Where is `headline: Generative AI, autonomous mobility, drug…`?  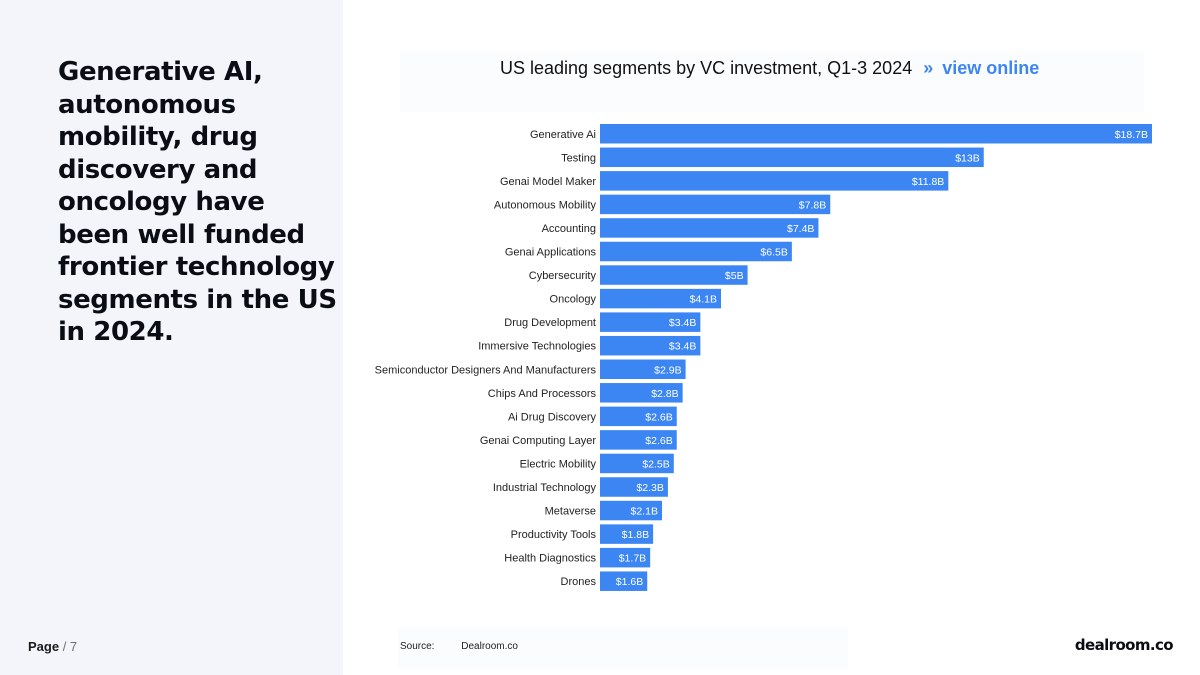 headline: Generative AI, autonomous mobility, drug… is located at coordinates (197, 202).